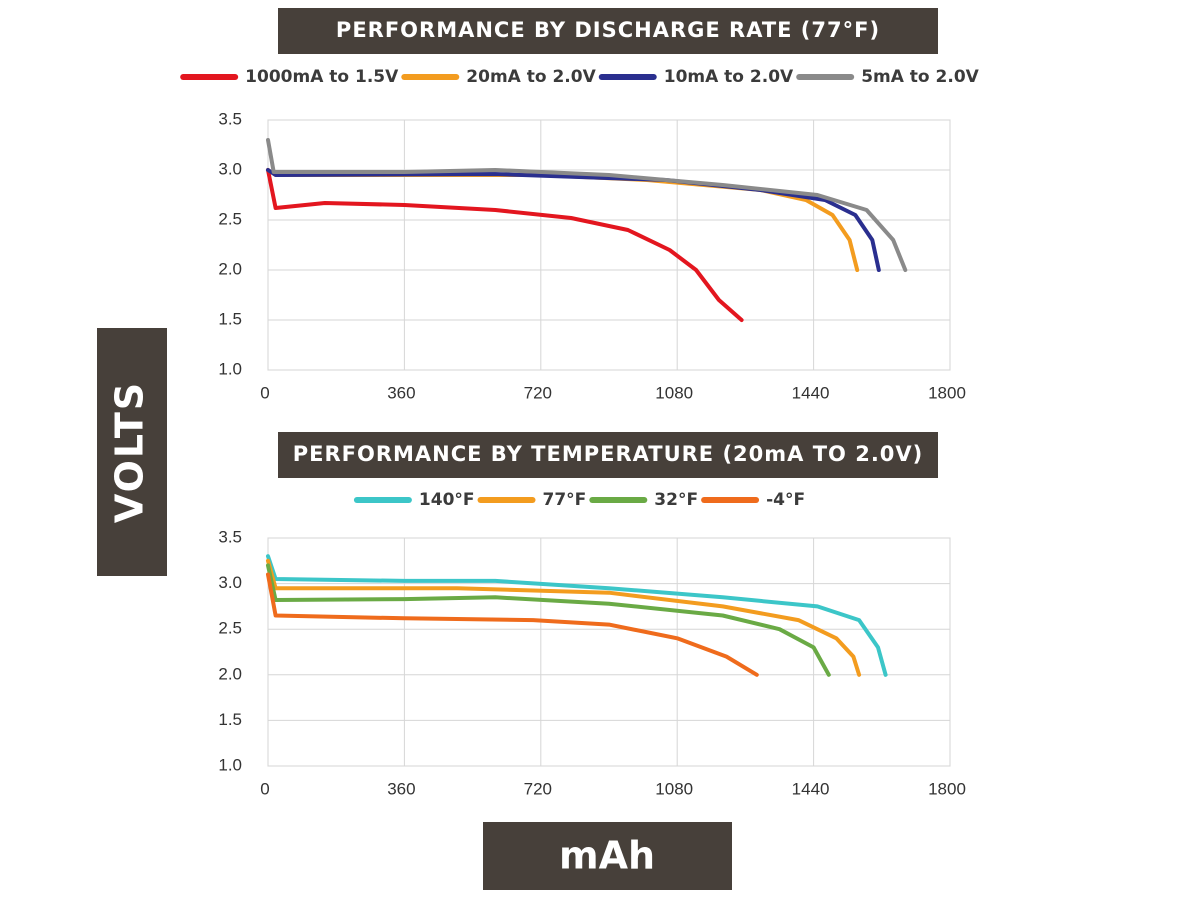  What do you see at coordinates (565, 500) in the screenshot?
I see `legend-label: 77°F` at bounding box center [565, 500].